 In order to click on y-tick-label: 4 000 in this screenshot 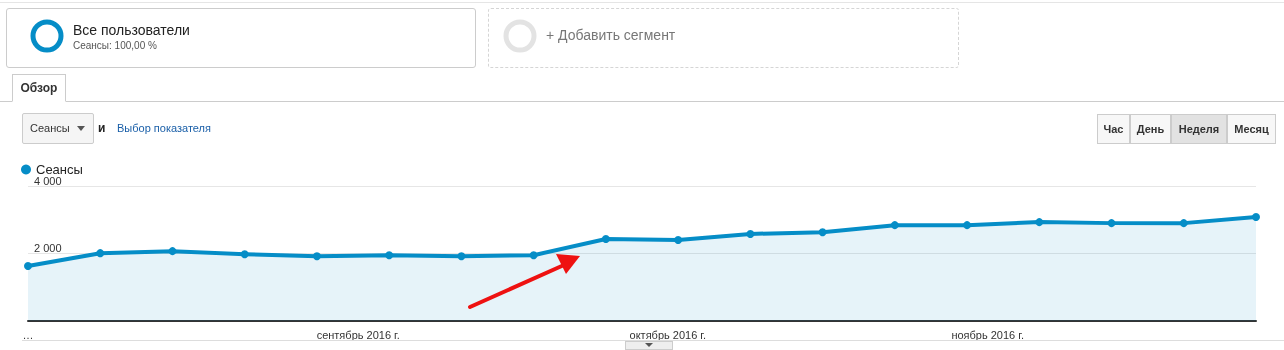, I will do `click(48, 180)`.